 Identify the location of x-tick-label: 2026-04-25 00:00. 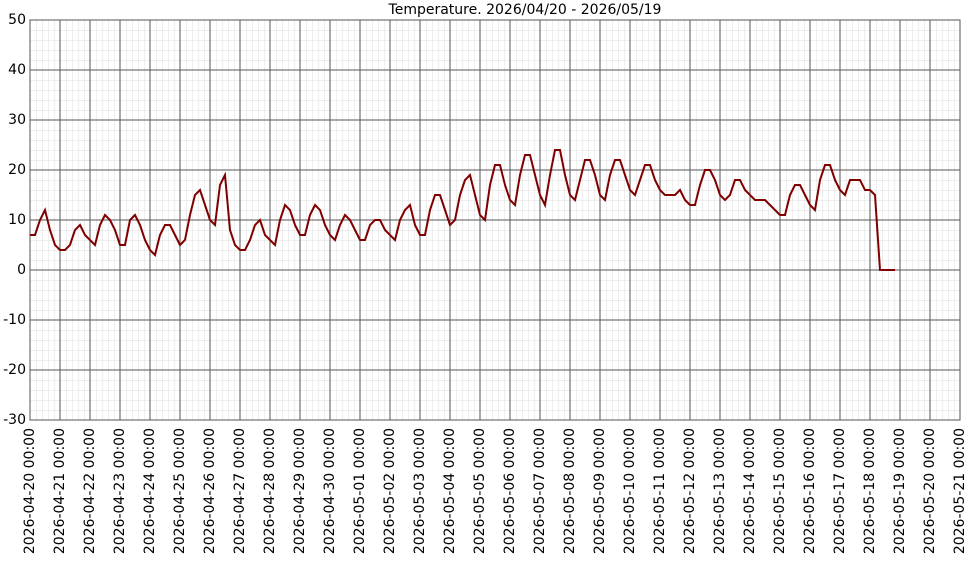
(180, 491).